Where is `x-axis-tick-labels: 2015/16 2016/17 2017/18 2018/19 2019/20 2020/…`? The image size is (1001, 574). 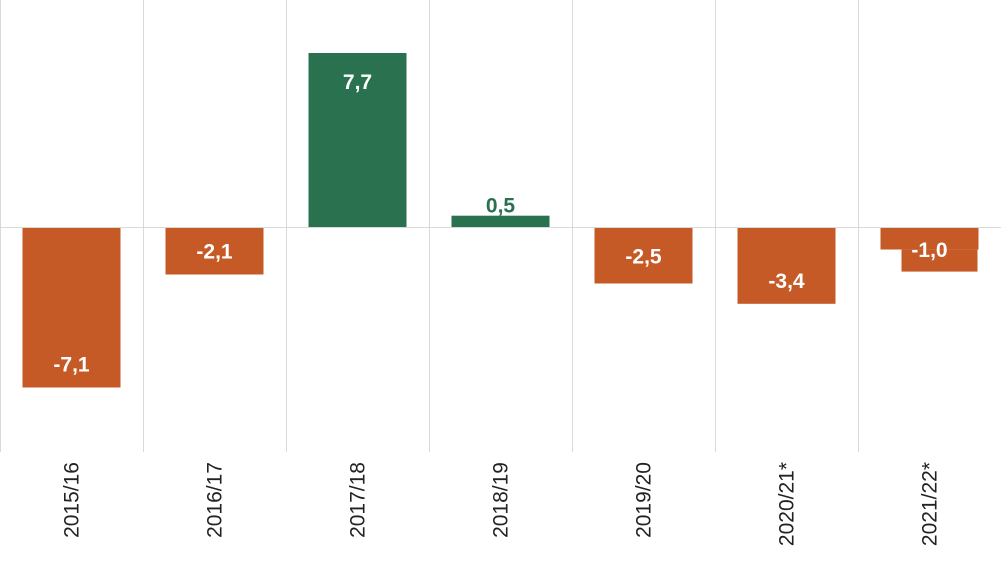
x-axis-tick-labels: 2015/16 2016/17 2017/18 2018/19 2019/20 2020/… is located at coordinates (501, 504).